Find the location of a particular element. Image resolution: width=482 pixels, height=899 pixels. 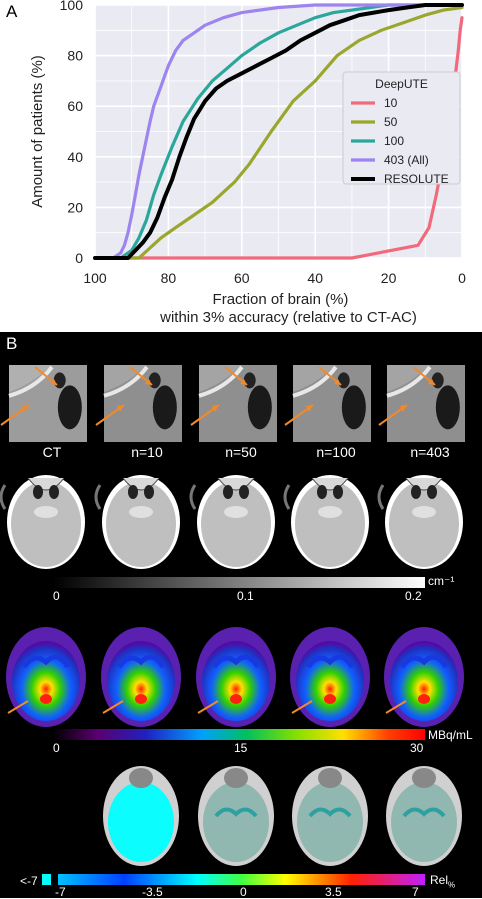

colorbar-pet-unit: MBq/mL is located at coordinates (450, 735).